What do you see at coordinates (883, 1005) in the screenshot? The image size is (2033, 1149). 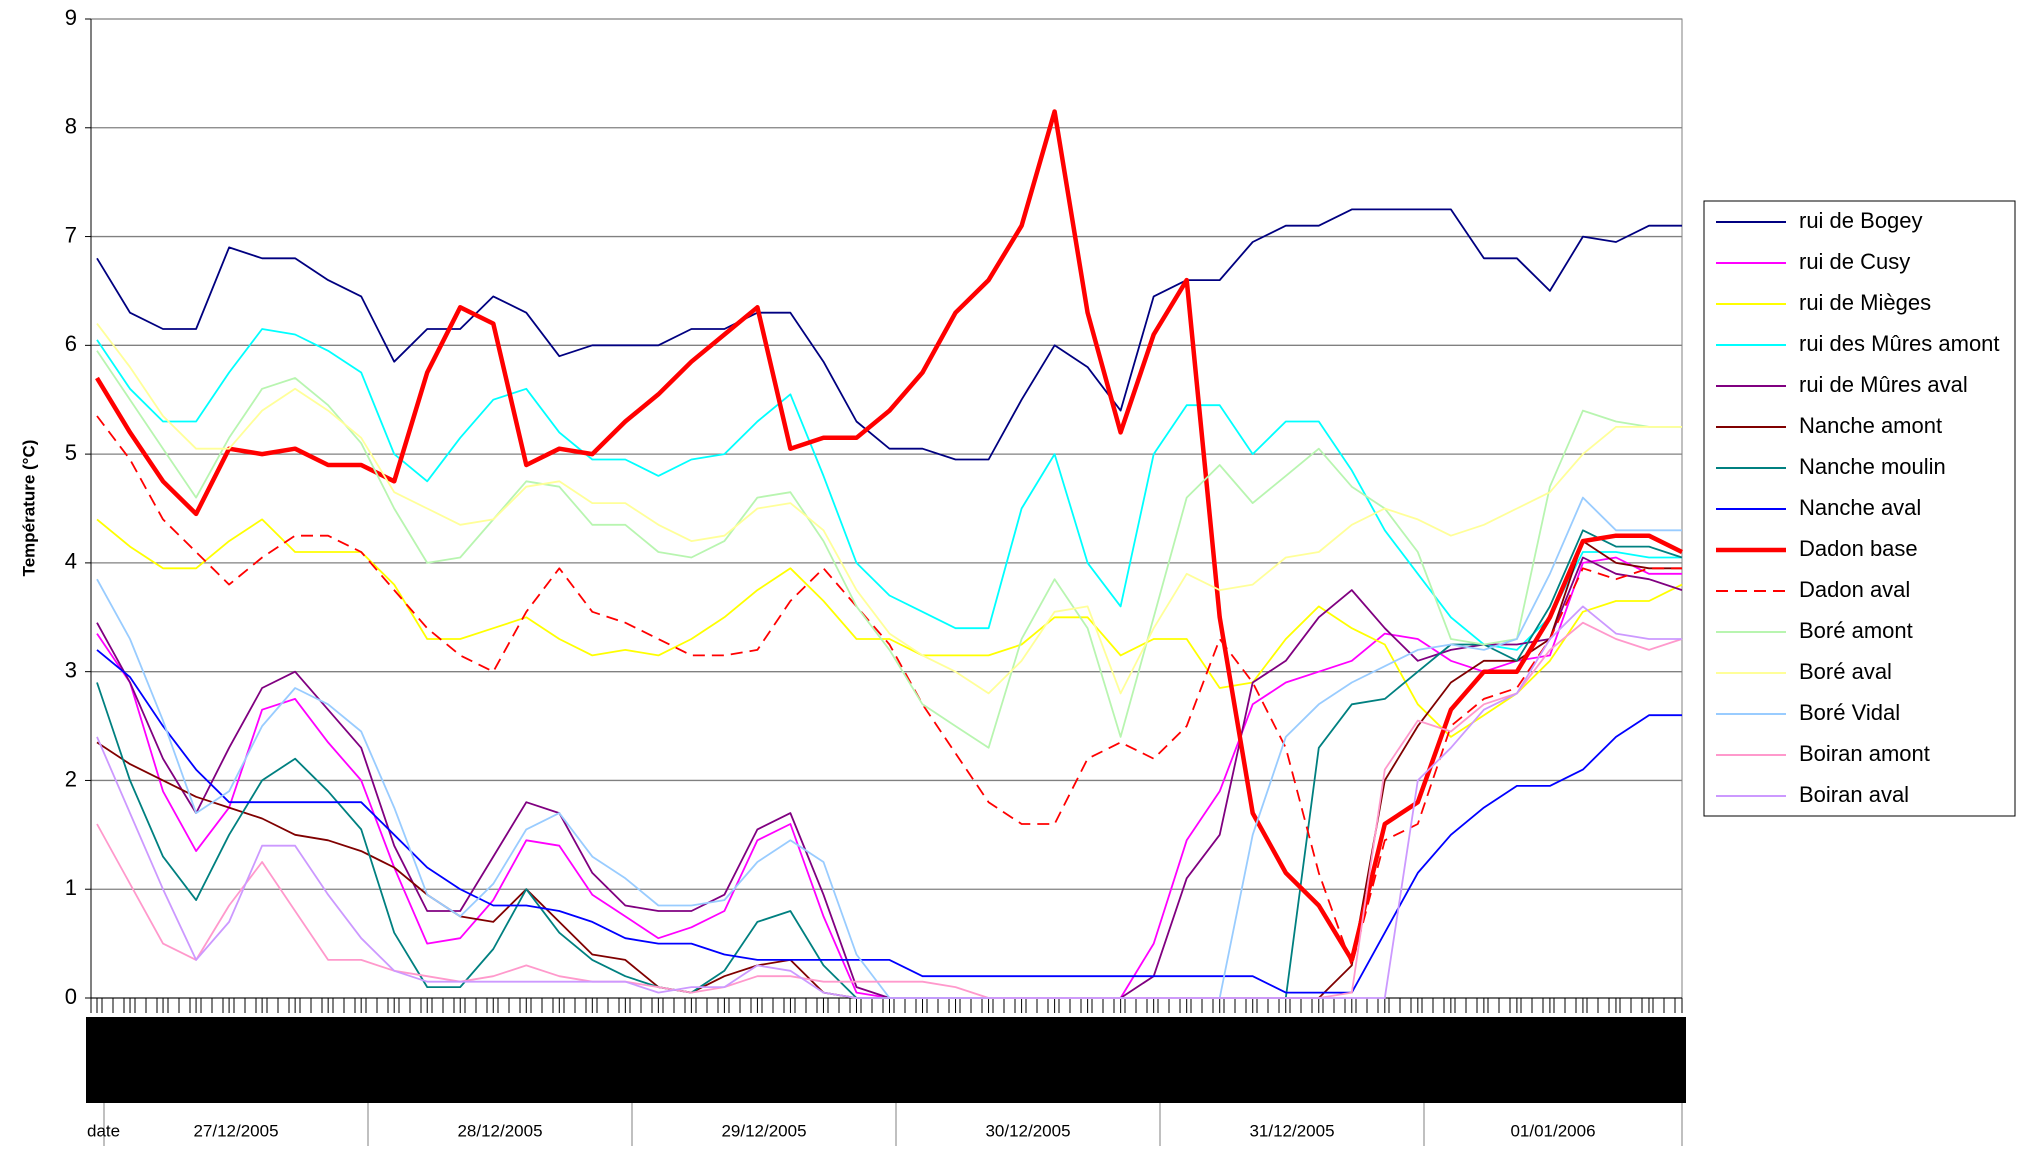 I see `x-minor-ticks` at bounding box center [883, 1005].